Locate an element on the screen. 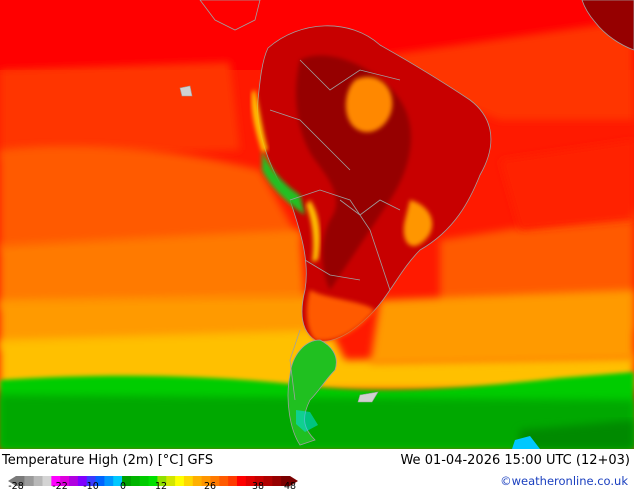  legend-tick-label: -10 is located at coordinates (91, 486).